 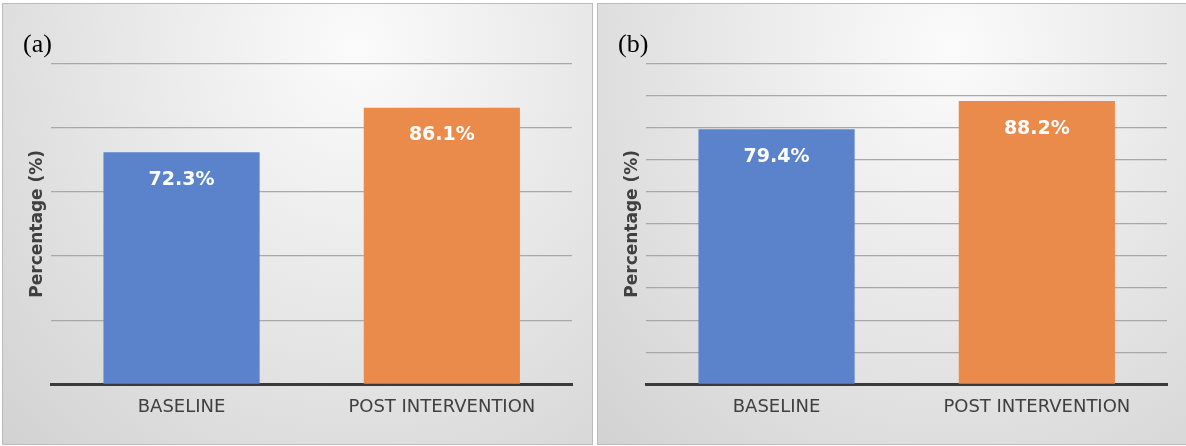 I want to click on data-label: 72.3%, so click(x=181, y=177).